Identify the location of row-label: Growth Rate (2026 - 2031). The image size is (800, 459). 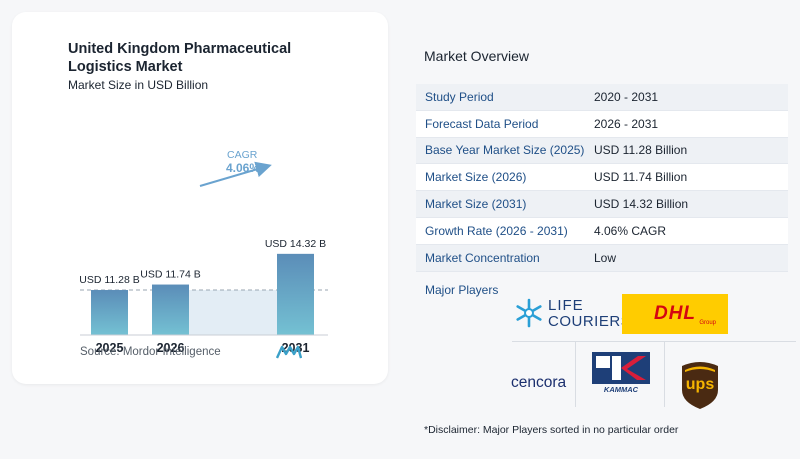
(496, 230).